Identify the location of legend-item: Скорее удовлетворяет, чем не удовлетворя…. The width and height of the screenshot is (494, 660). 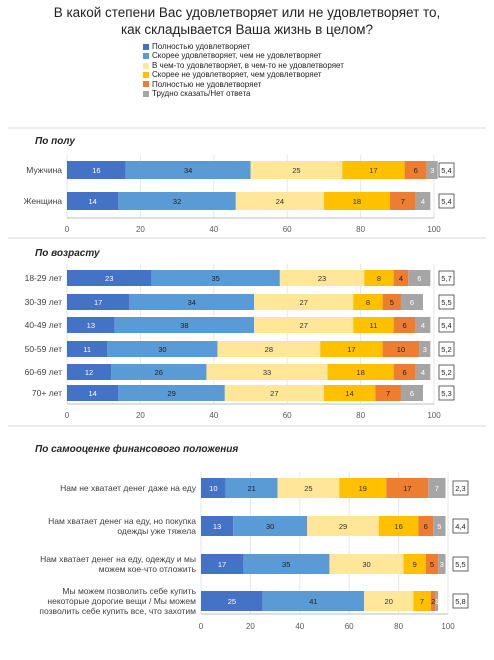
(243, 55).